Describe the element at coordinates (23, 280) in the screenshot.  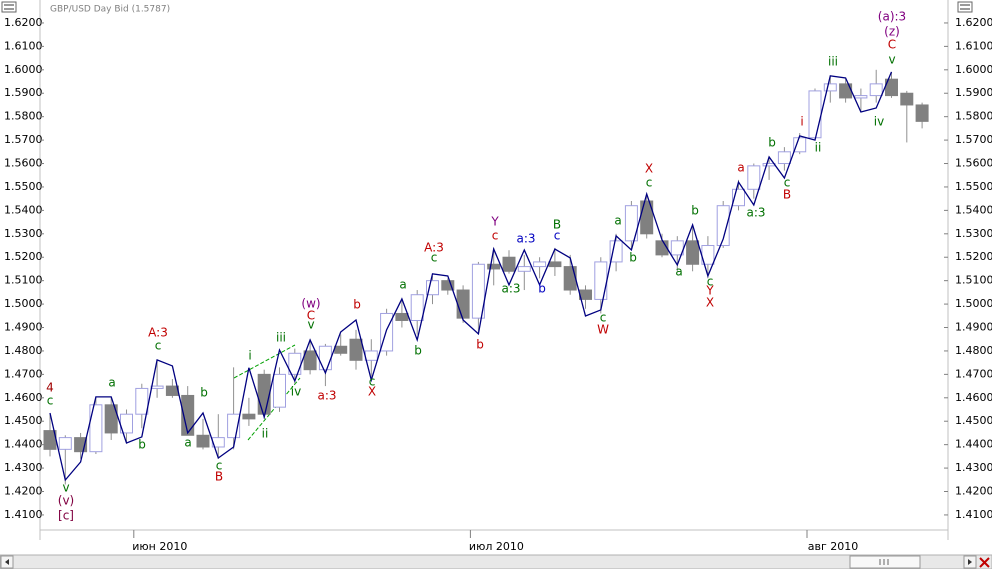
I see `y-tick-label: 1.5100` at that location.